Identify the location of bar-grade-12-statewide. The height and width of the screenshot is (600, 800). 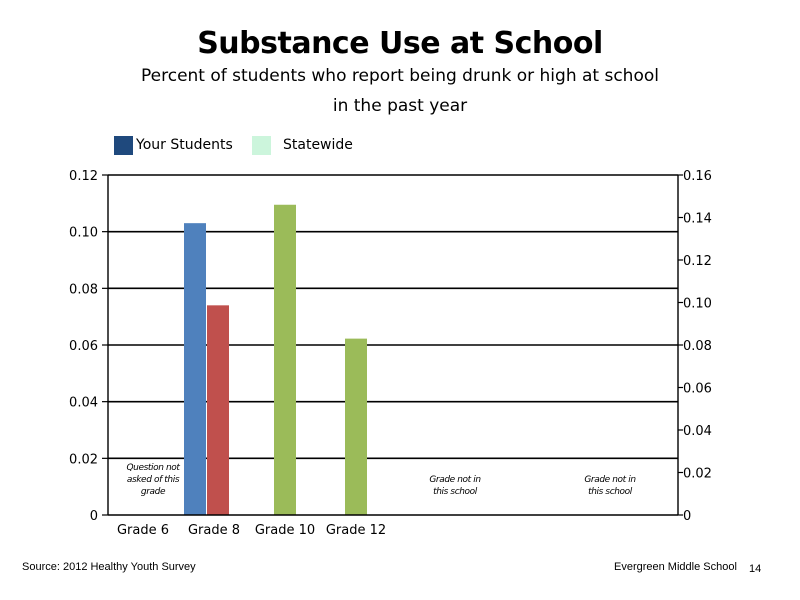
(356, 426).